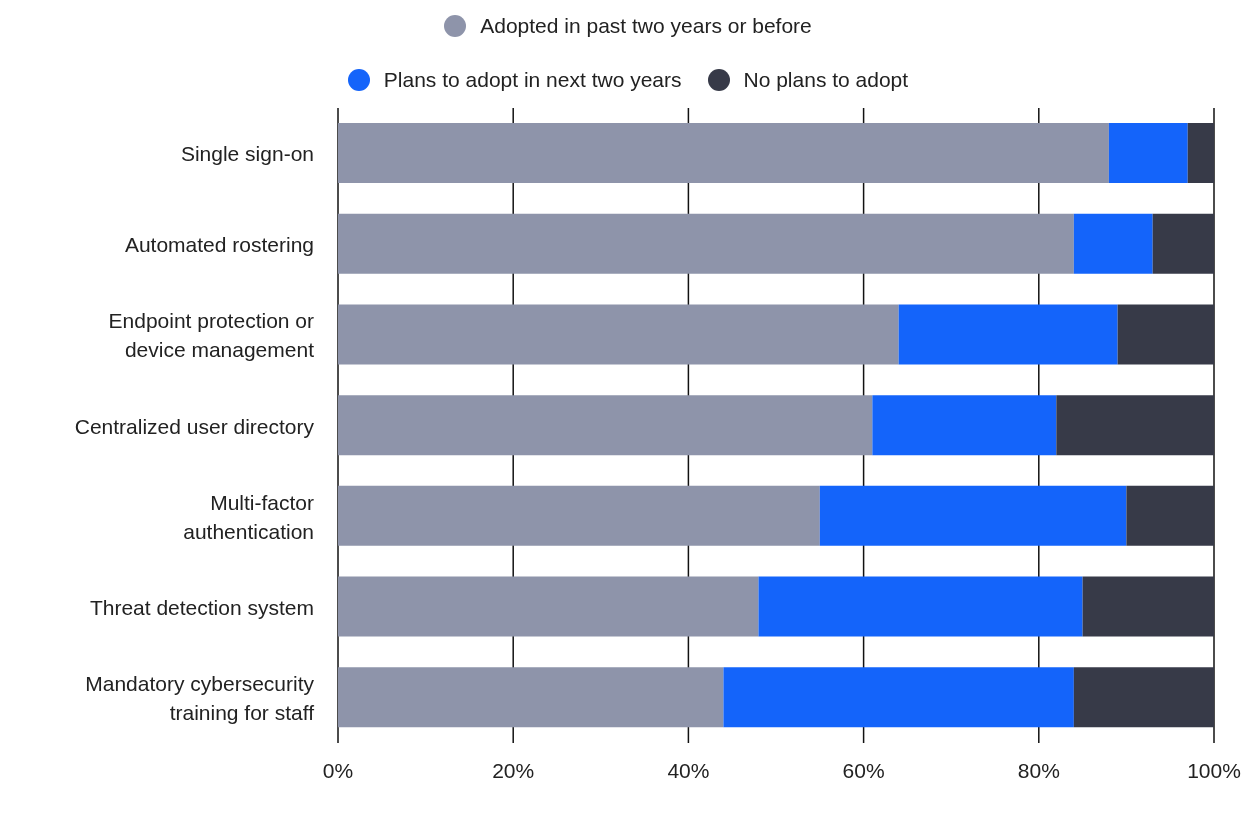 This screenshot has width=1252, height=813. Describe the element at coordinates (863, 770) in the screenshot. I see `x-tick-label: 60%` at that location.